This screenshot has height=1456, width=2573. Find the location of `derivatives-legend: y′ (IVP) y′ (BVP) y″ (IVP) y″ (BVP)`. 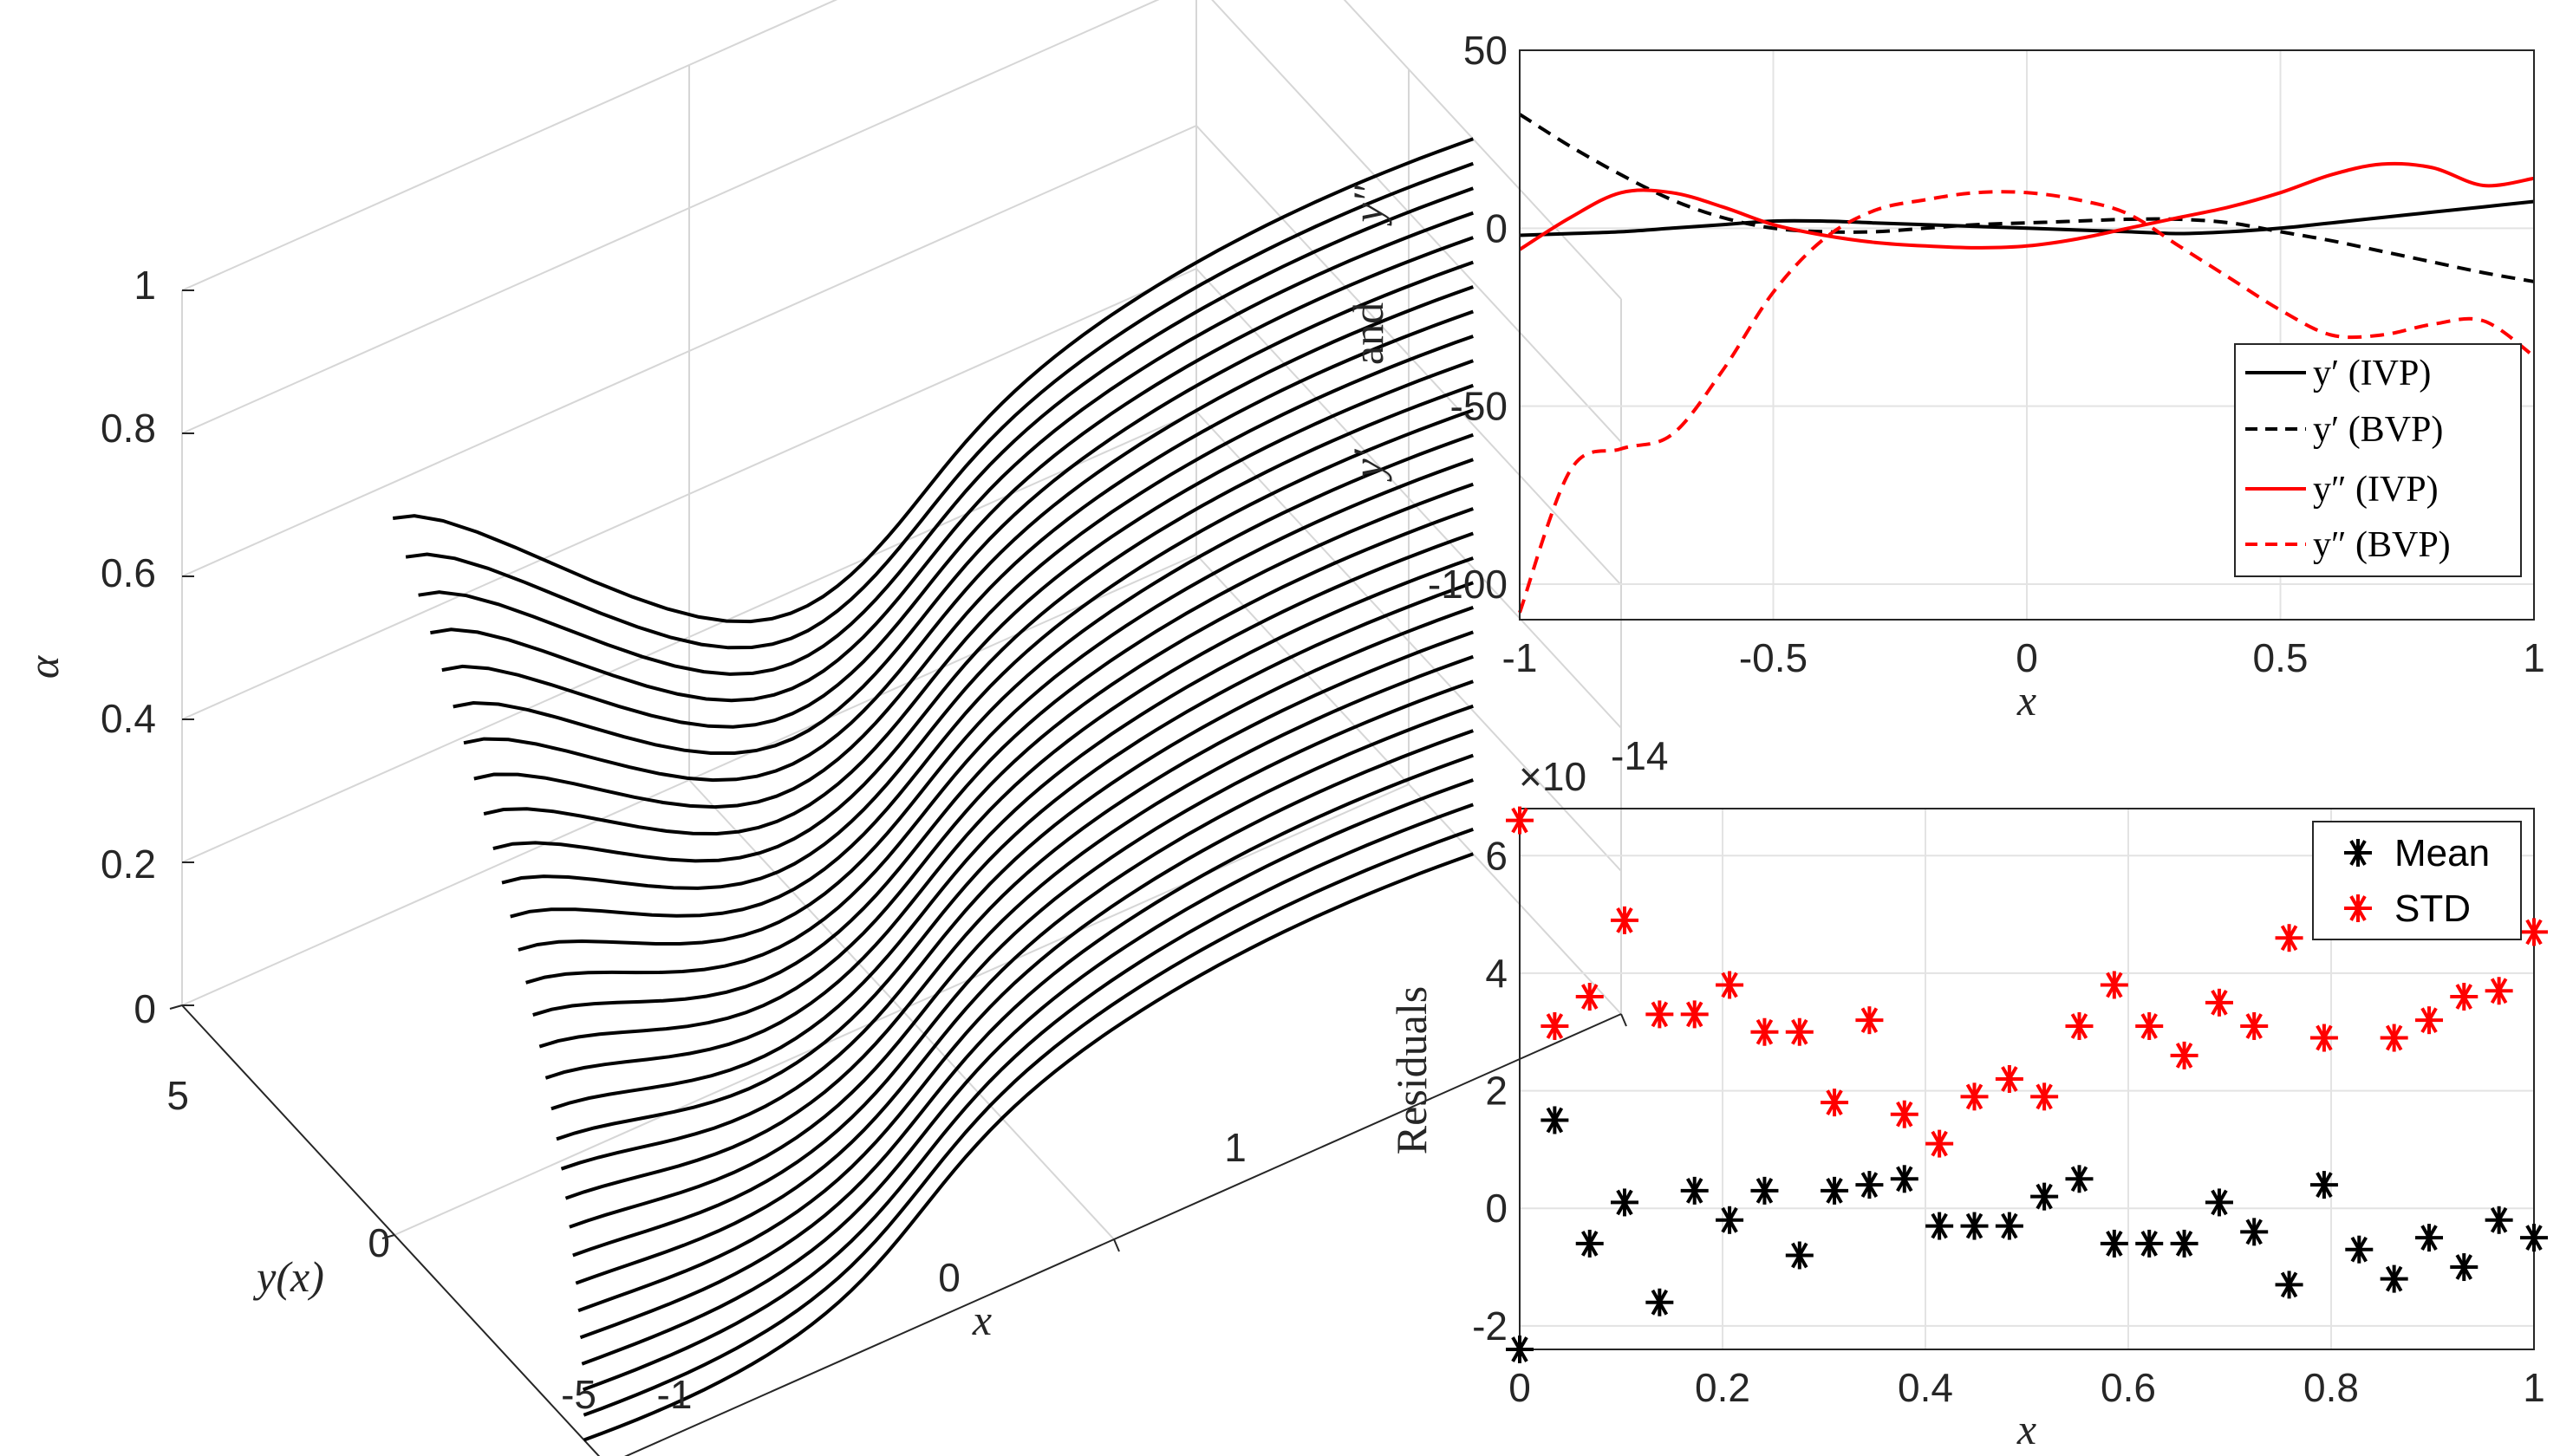

derivatives-legend: y′ (IVP) y′ (BVP) y″ (IVP) y″ (BVP) is located at coordinates (2378, 460).